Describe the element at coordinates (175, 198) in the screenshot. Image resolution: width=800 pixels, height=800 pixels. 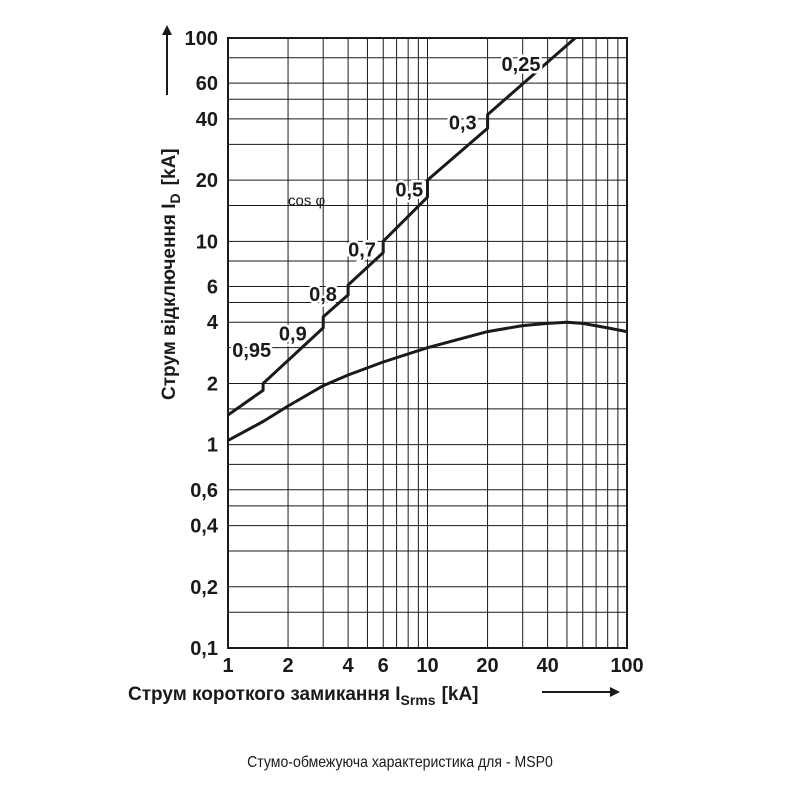
I see `y-axis-title-sub: D` at that location.